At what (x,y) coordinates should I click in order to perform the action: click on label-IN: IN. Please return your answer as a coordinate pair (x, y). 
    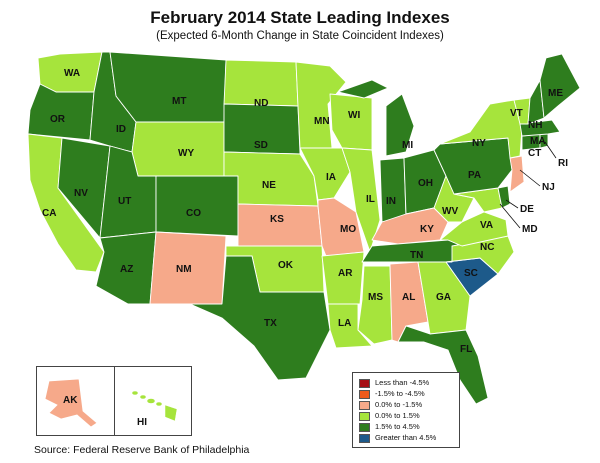
    Looking at the image, I should click on (391, 201).